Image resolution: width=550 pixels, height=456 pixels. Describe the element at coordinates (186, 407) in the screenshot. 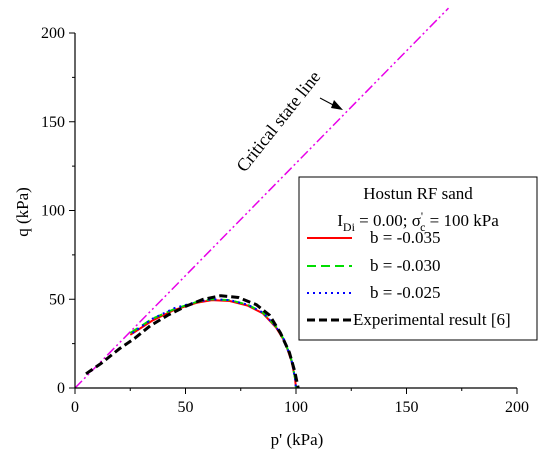

I see `x-tick-label: 50` at that location.